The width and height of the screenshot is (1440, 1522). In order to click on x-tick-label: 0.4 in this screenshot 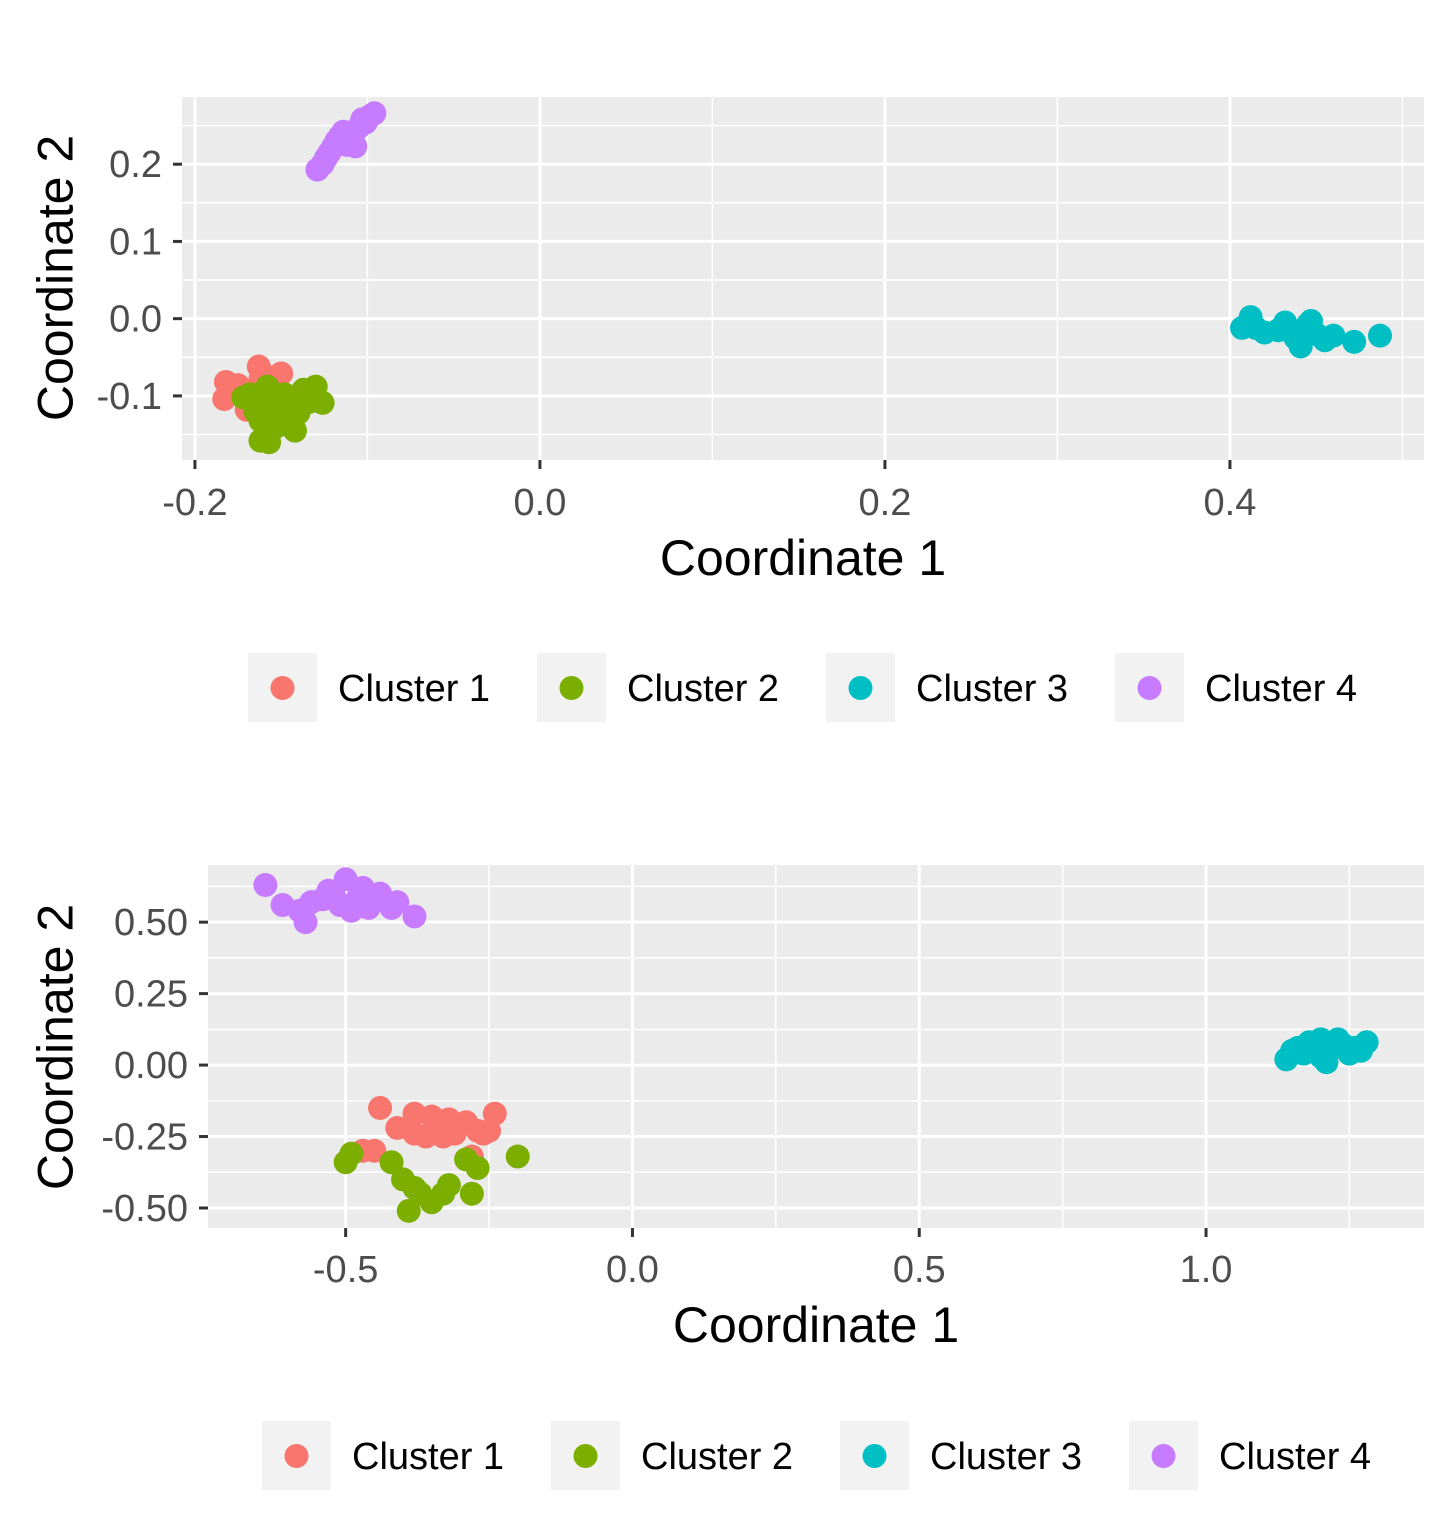, I will do `click(1230, 503)`.